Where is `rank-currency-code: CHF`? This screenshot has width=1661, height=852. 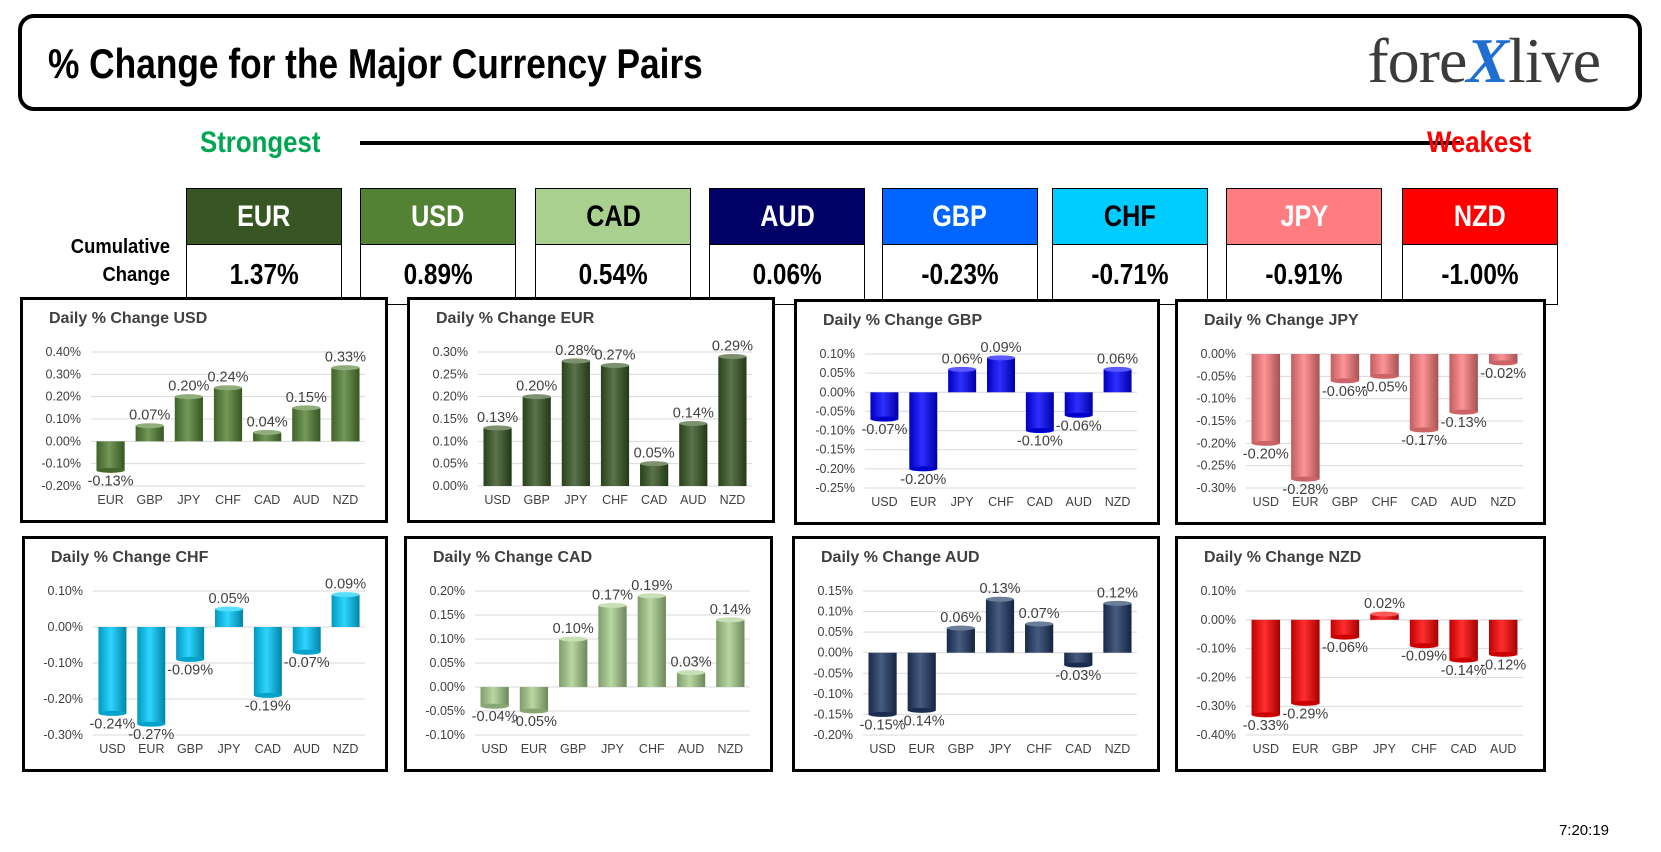
rank-currency-code: CHF is located at coordinates (1130, 217).